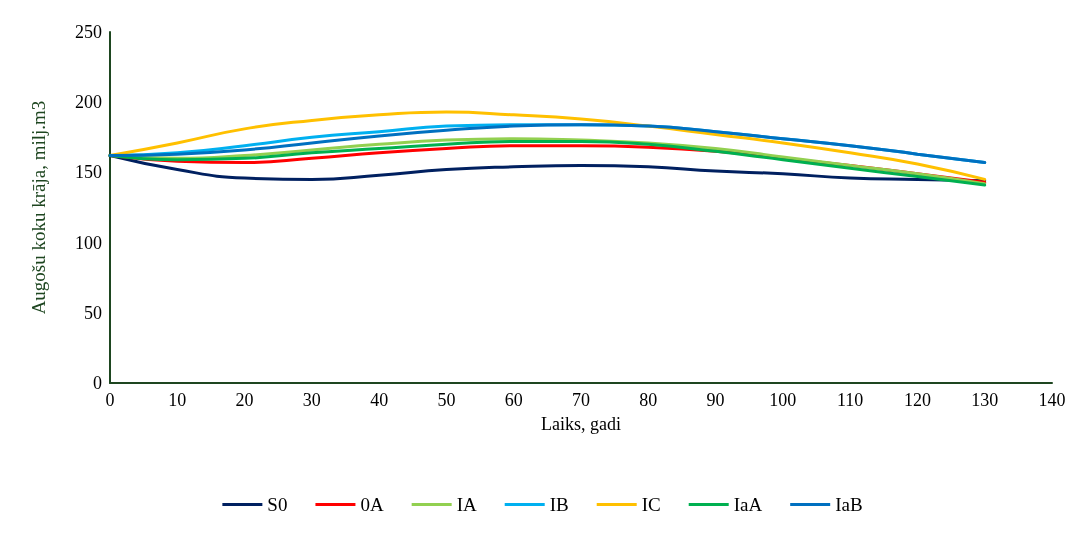  Describe the element at coordinates (93, 312) in the screenshot. I see `y-tick-label: 50` at that location.